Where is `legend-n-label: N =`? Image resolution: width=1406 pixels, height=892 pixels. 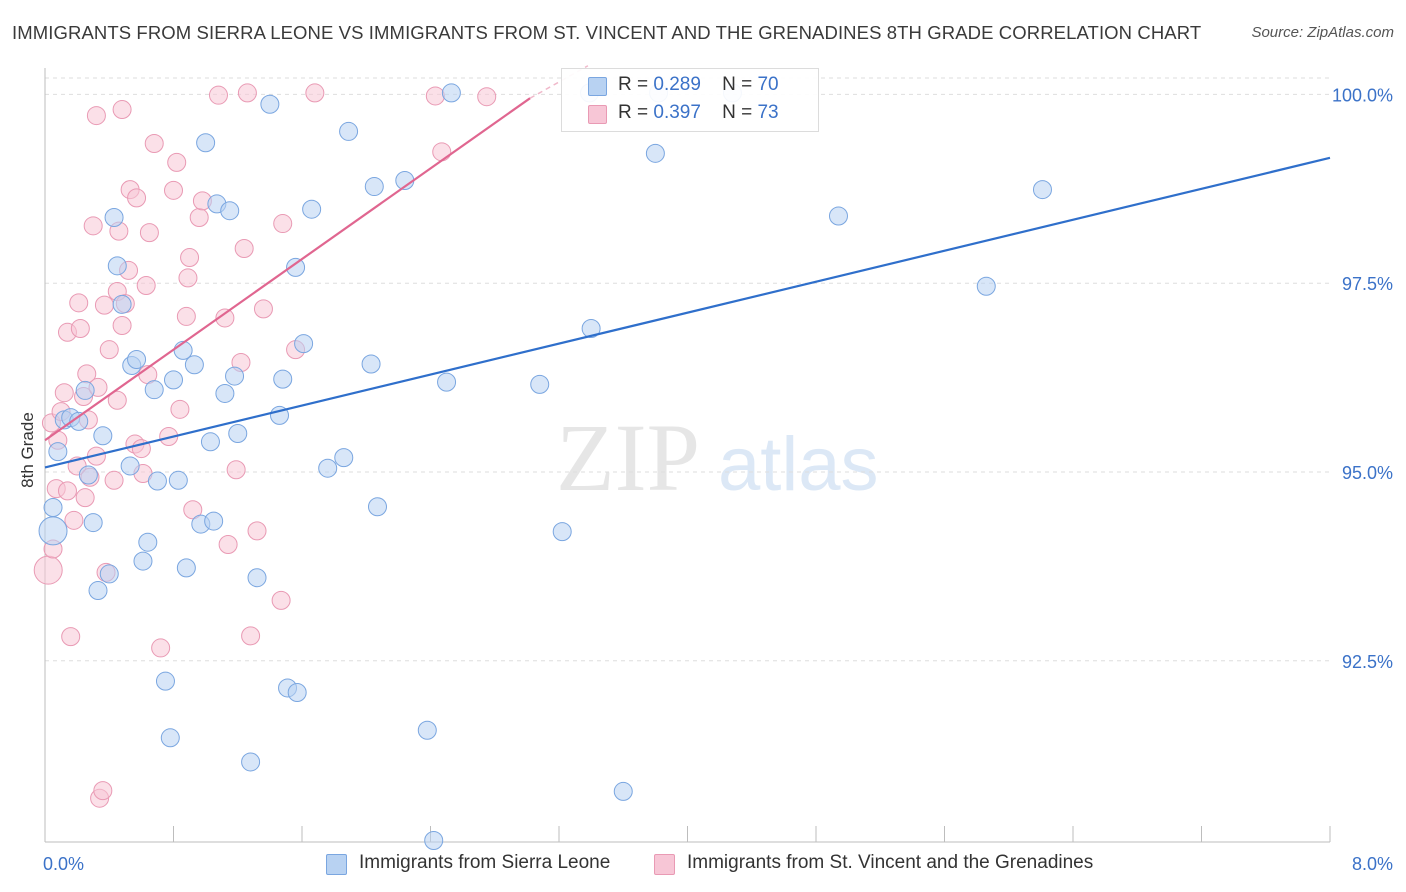
legend-n-label: N = is located at coordinates (737, 84).